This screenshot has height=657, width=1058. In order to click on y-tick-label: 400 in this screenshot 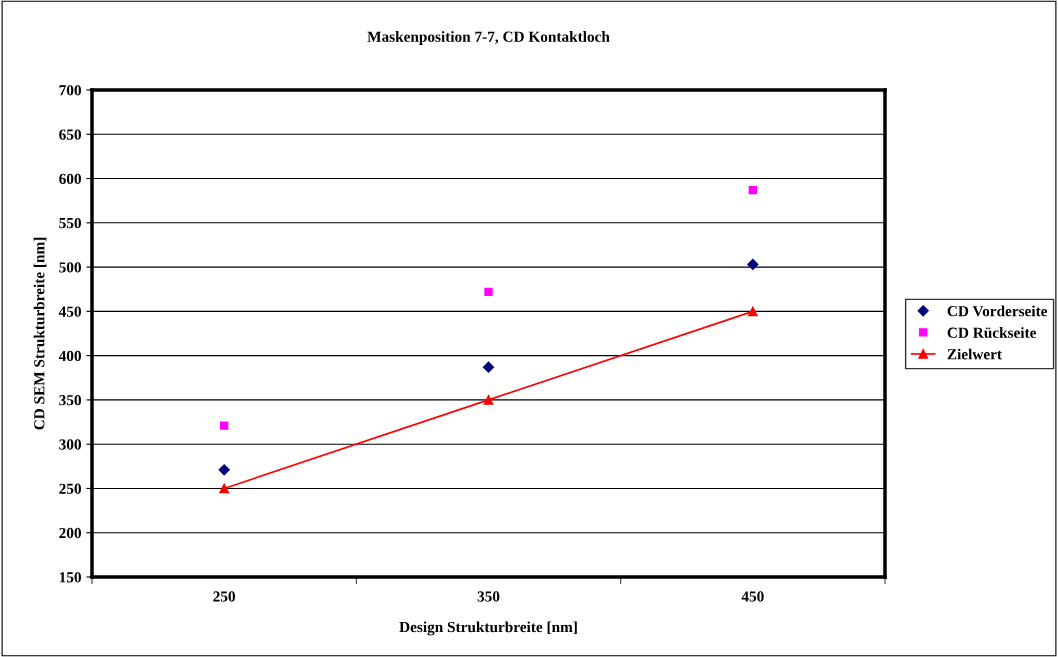, I will do `click(69, 356)`.